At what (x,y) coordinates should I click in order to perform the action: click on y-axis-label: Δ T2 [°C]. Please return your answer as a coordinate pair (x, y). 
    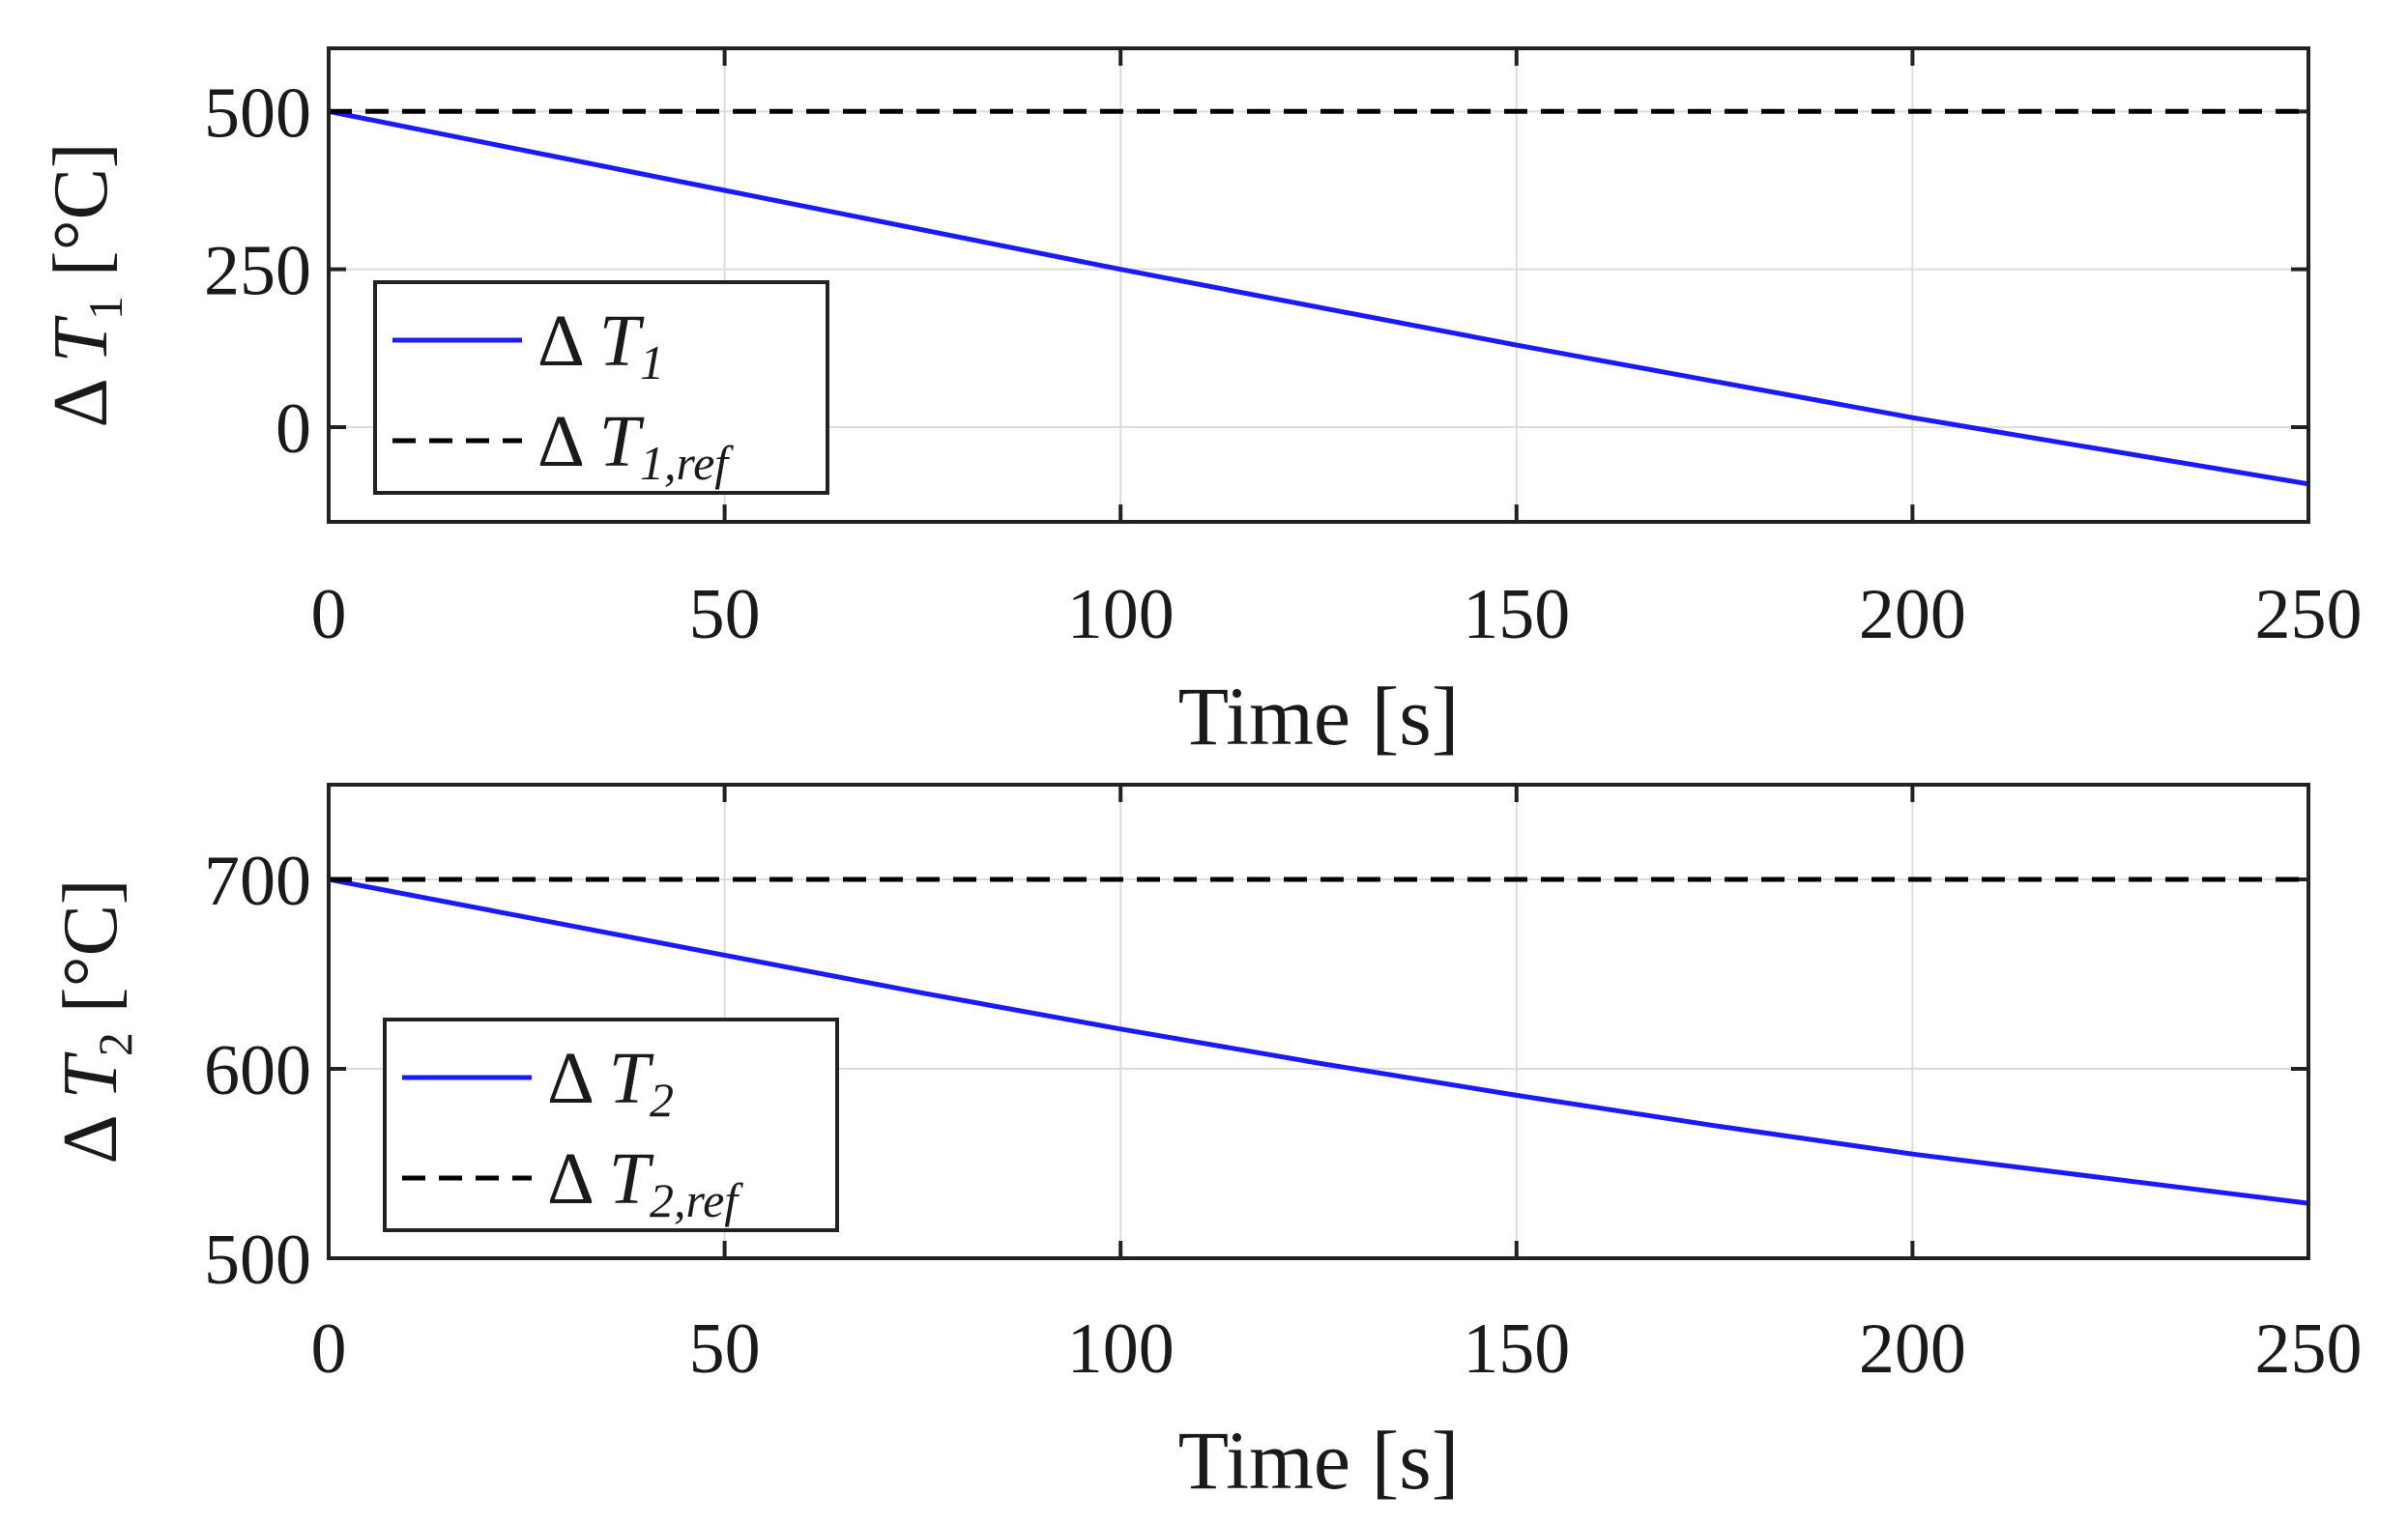
    Looking at the image, I should click on (95, 1021).